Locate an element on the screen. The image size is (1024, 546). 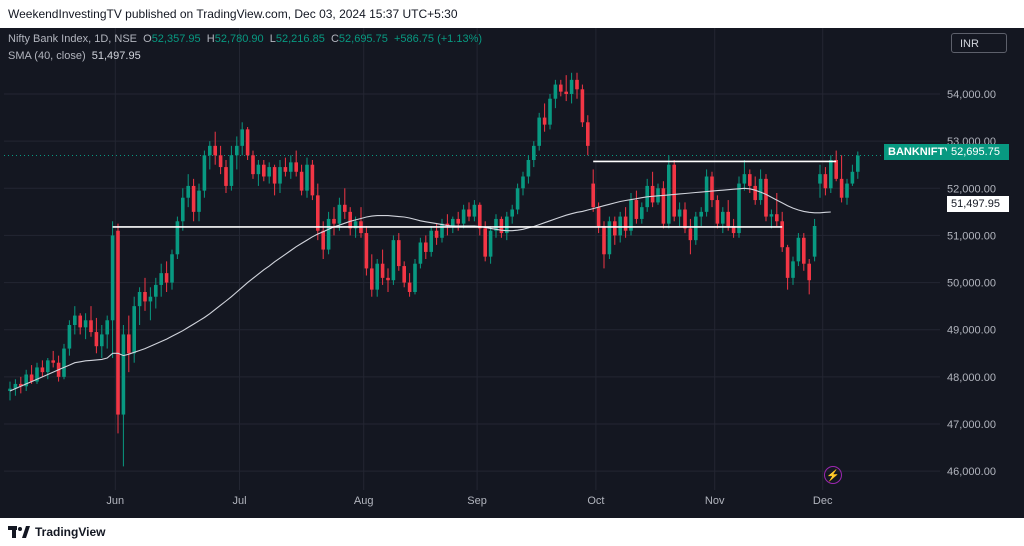
low-label: L is located at coordinates (272, 39).